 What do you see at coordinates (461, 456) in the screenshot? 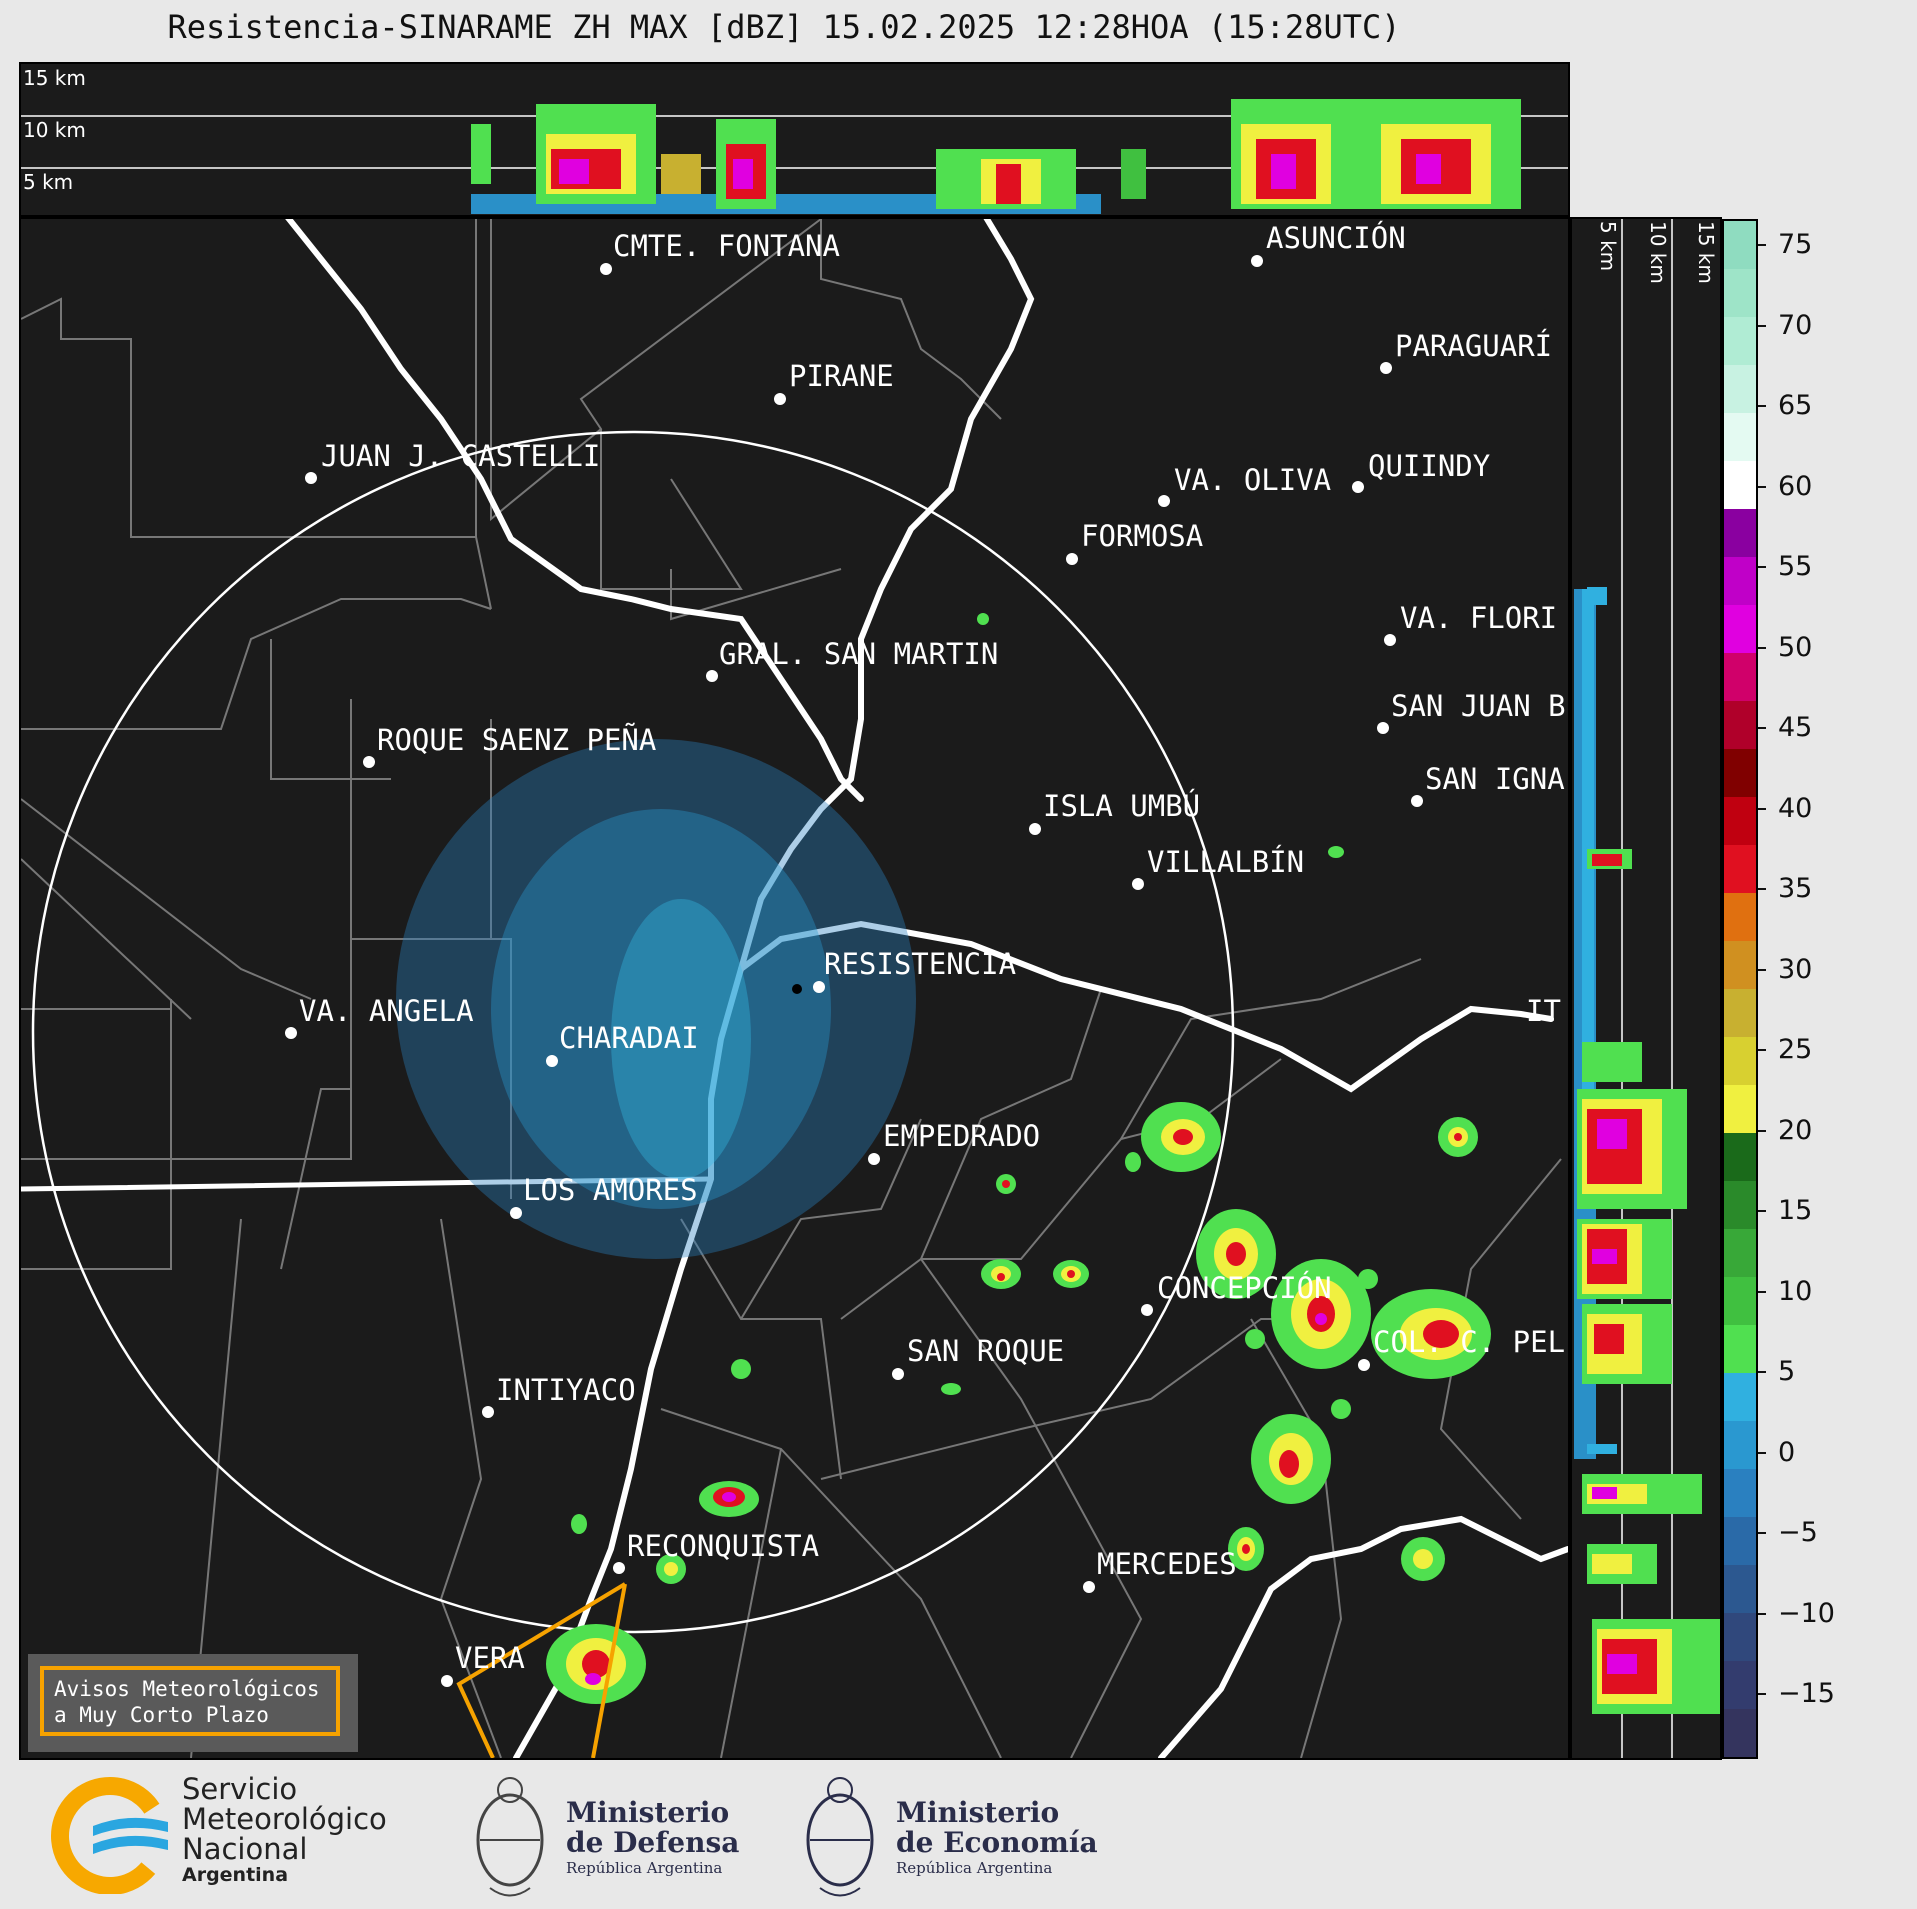
I see `city-juan-j-castelli: JUAN J. CASTELLI` at bounding box center [461, 456].